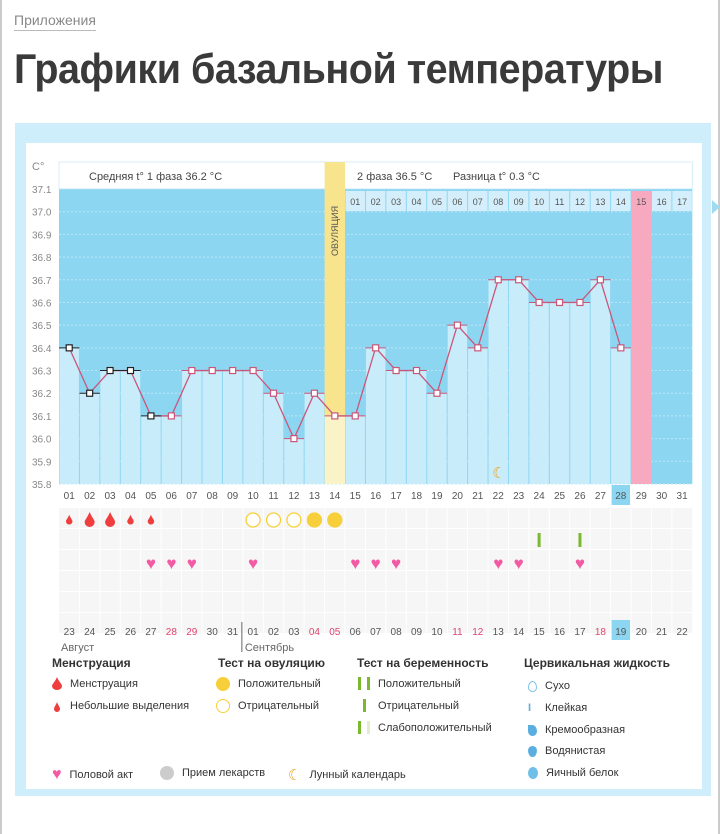 The height and width of the screenshot is (834, 720). Describe the element at coordinates (339, 68) in the screenshot. I see `page-title: Графики базальной температуры` at that location.